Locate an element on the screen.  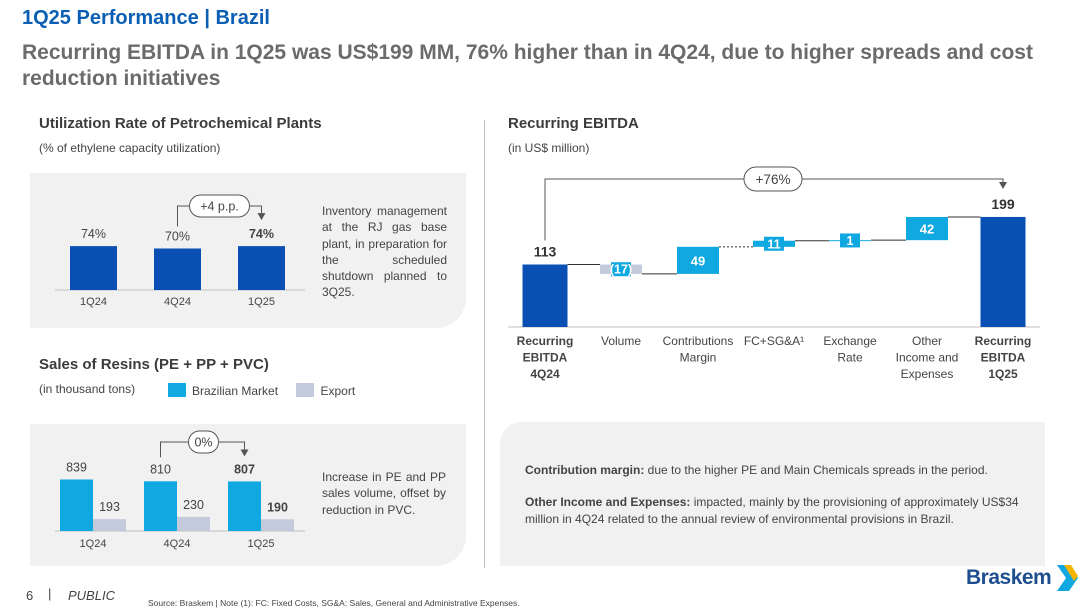
legend-label-export: Export is located at coordinates (338, 391).